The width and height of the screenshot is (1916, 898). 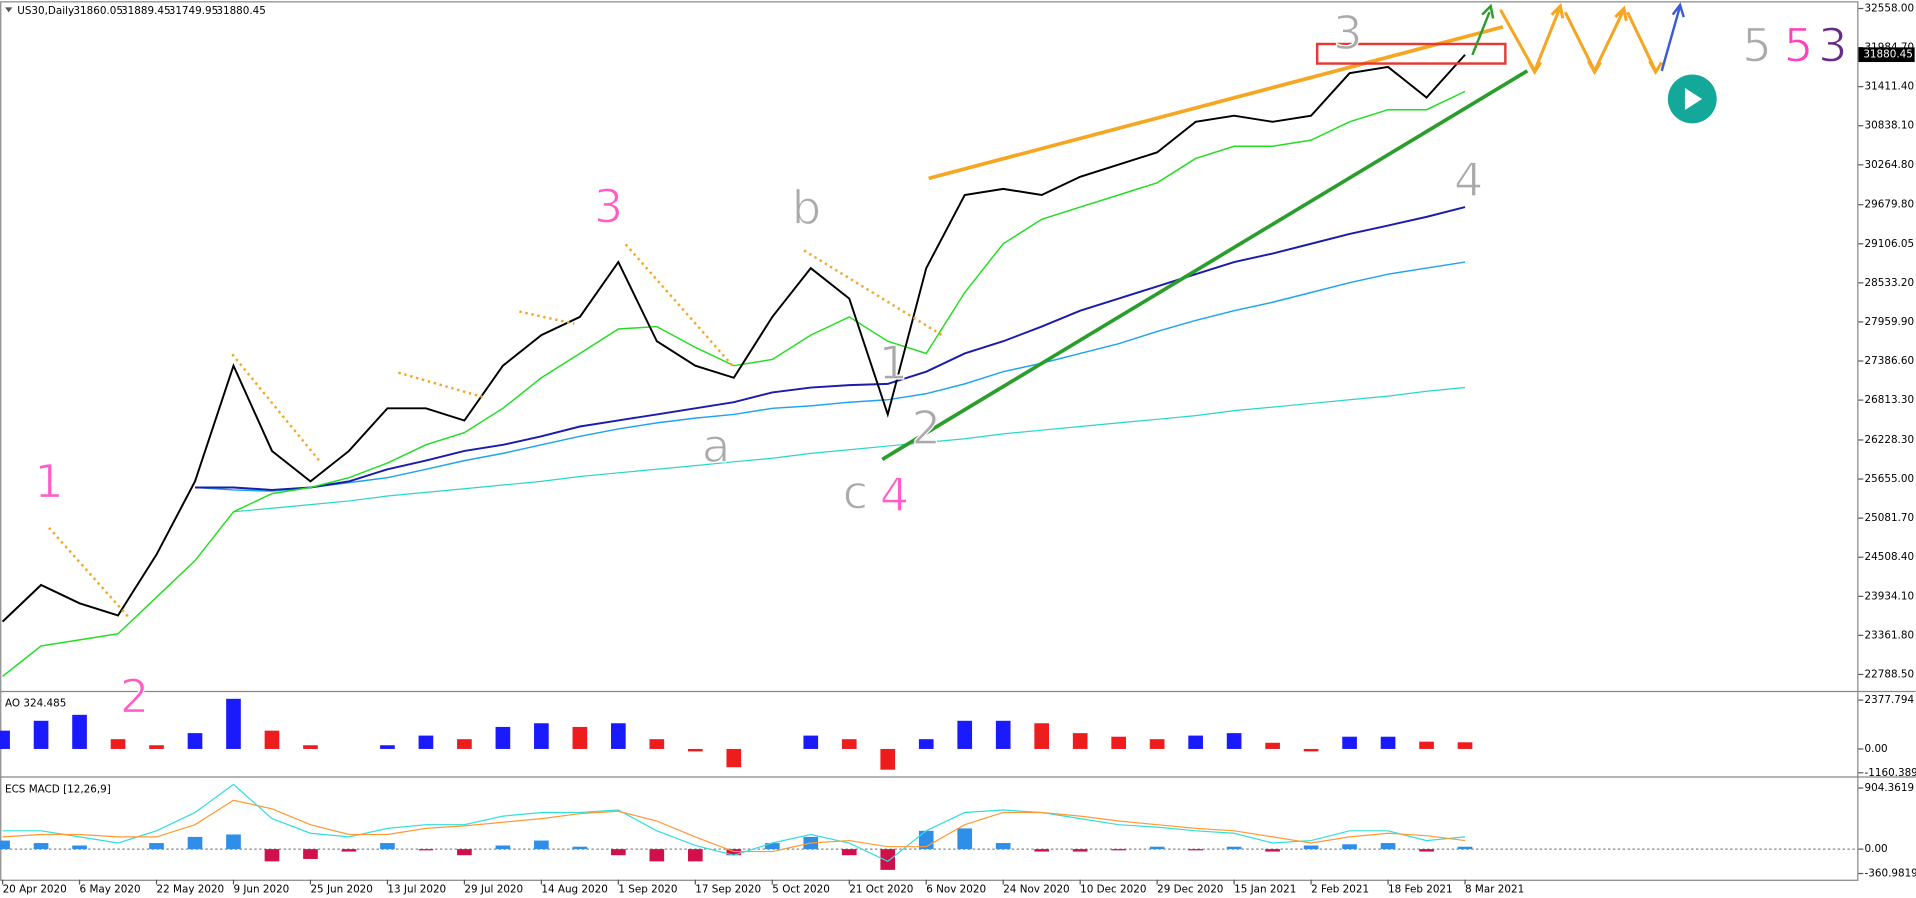 What do you see at coordinates (98, 11) in the screenshot?
I see `ohlc-open: 31860.05` at bounding box center [98, 11].